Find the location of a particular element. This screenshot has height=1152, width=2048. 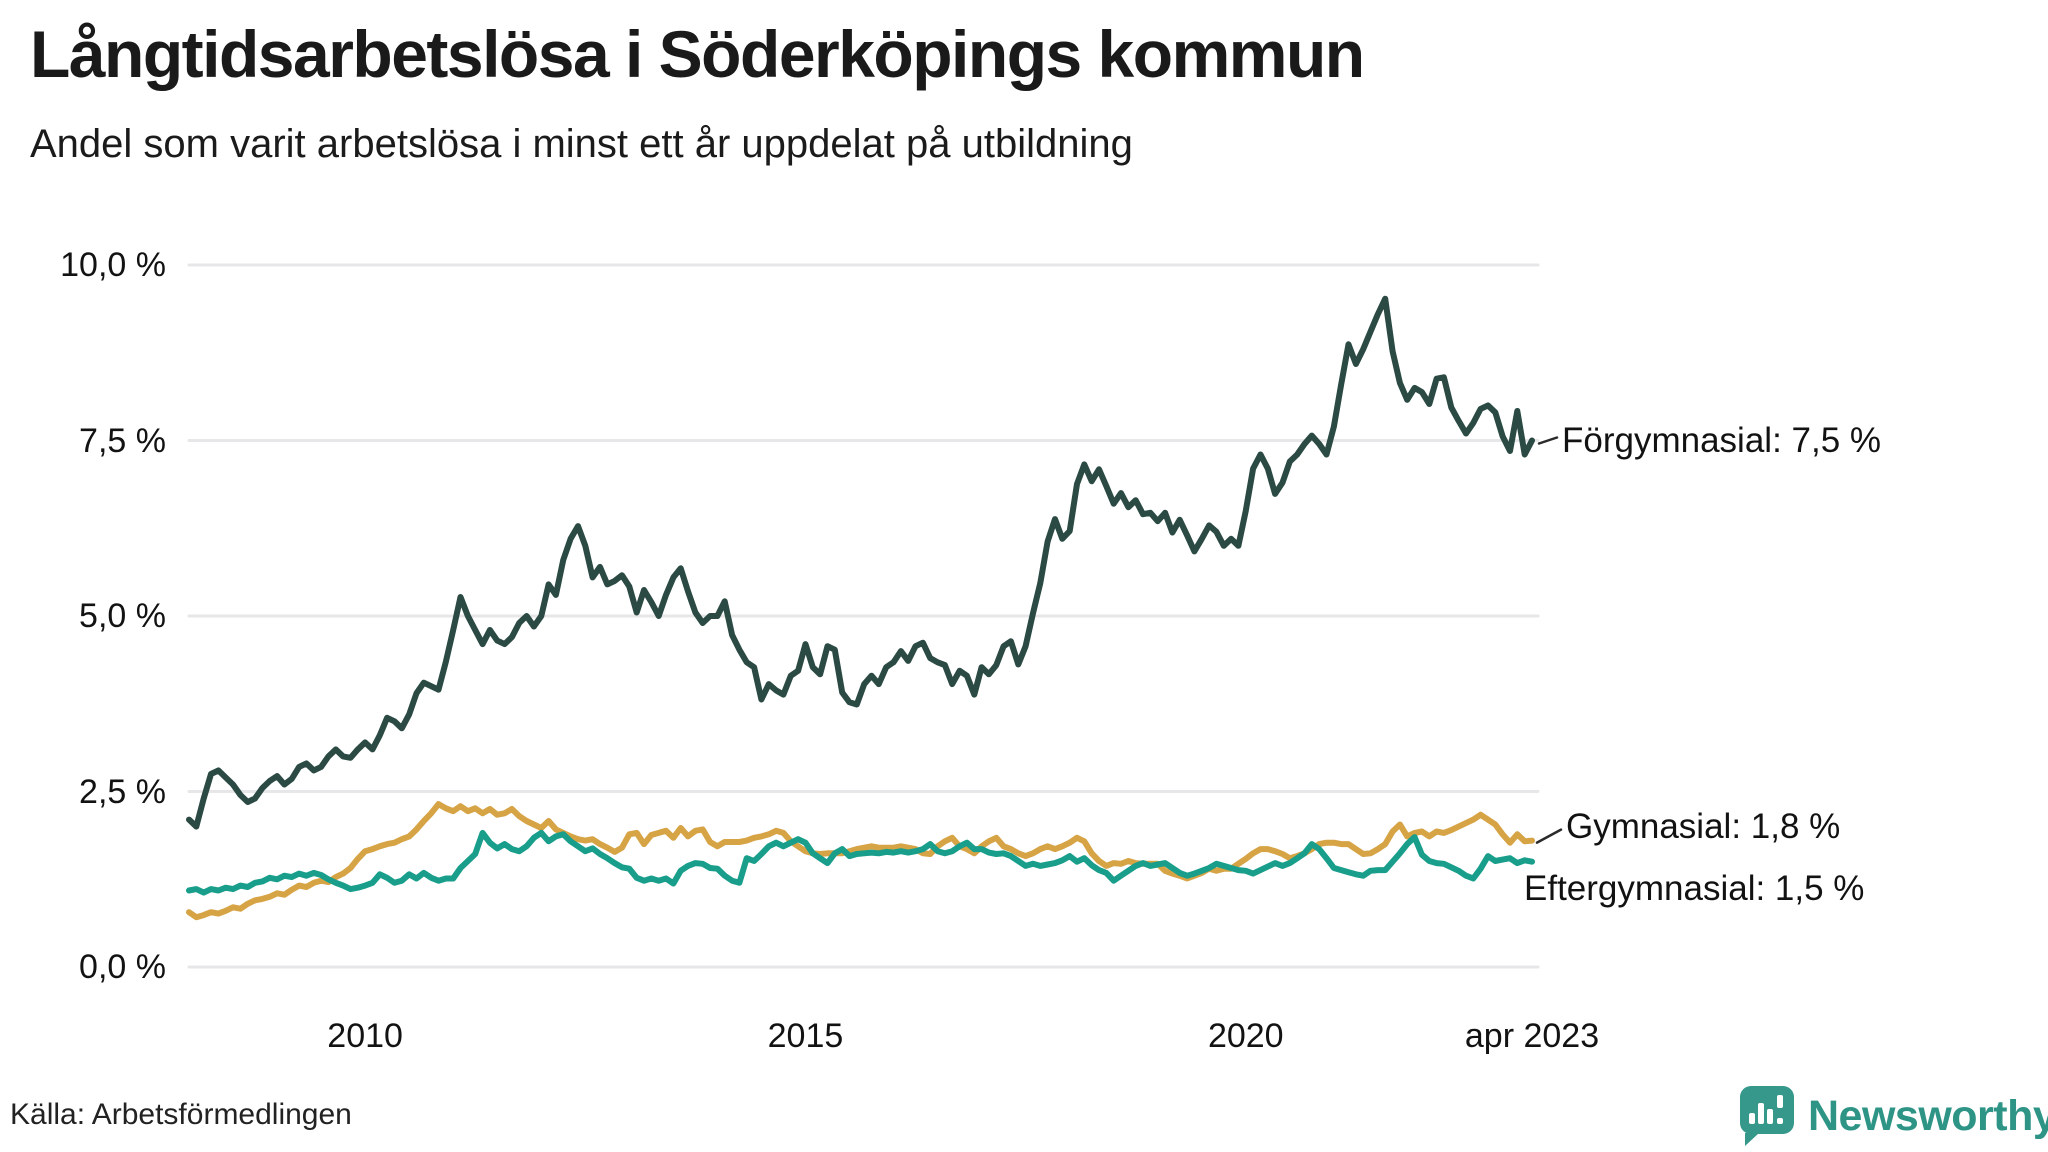

logo-exclamation-icon is located at coordinates (1780, 1101).